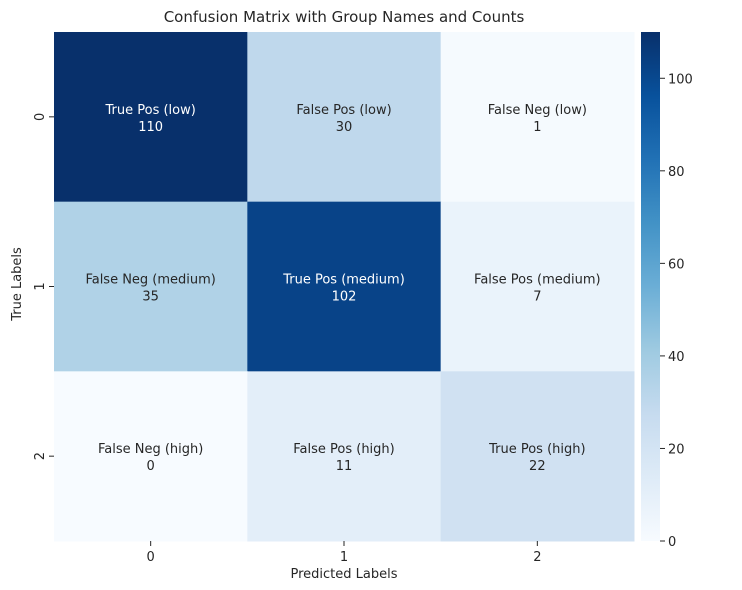 The width and height of the screenshot is (742, 590). Describe the element at coordinates (343, 110) in the screenshot. I see `cell-group-name: False Pos (low)` at that location.